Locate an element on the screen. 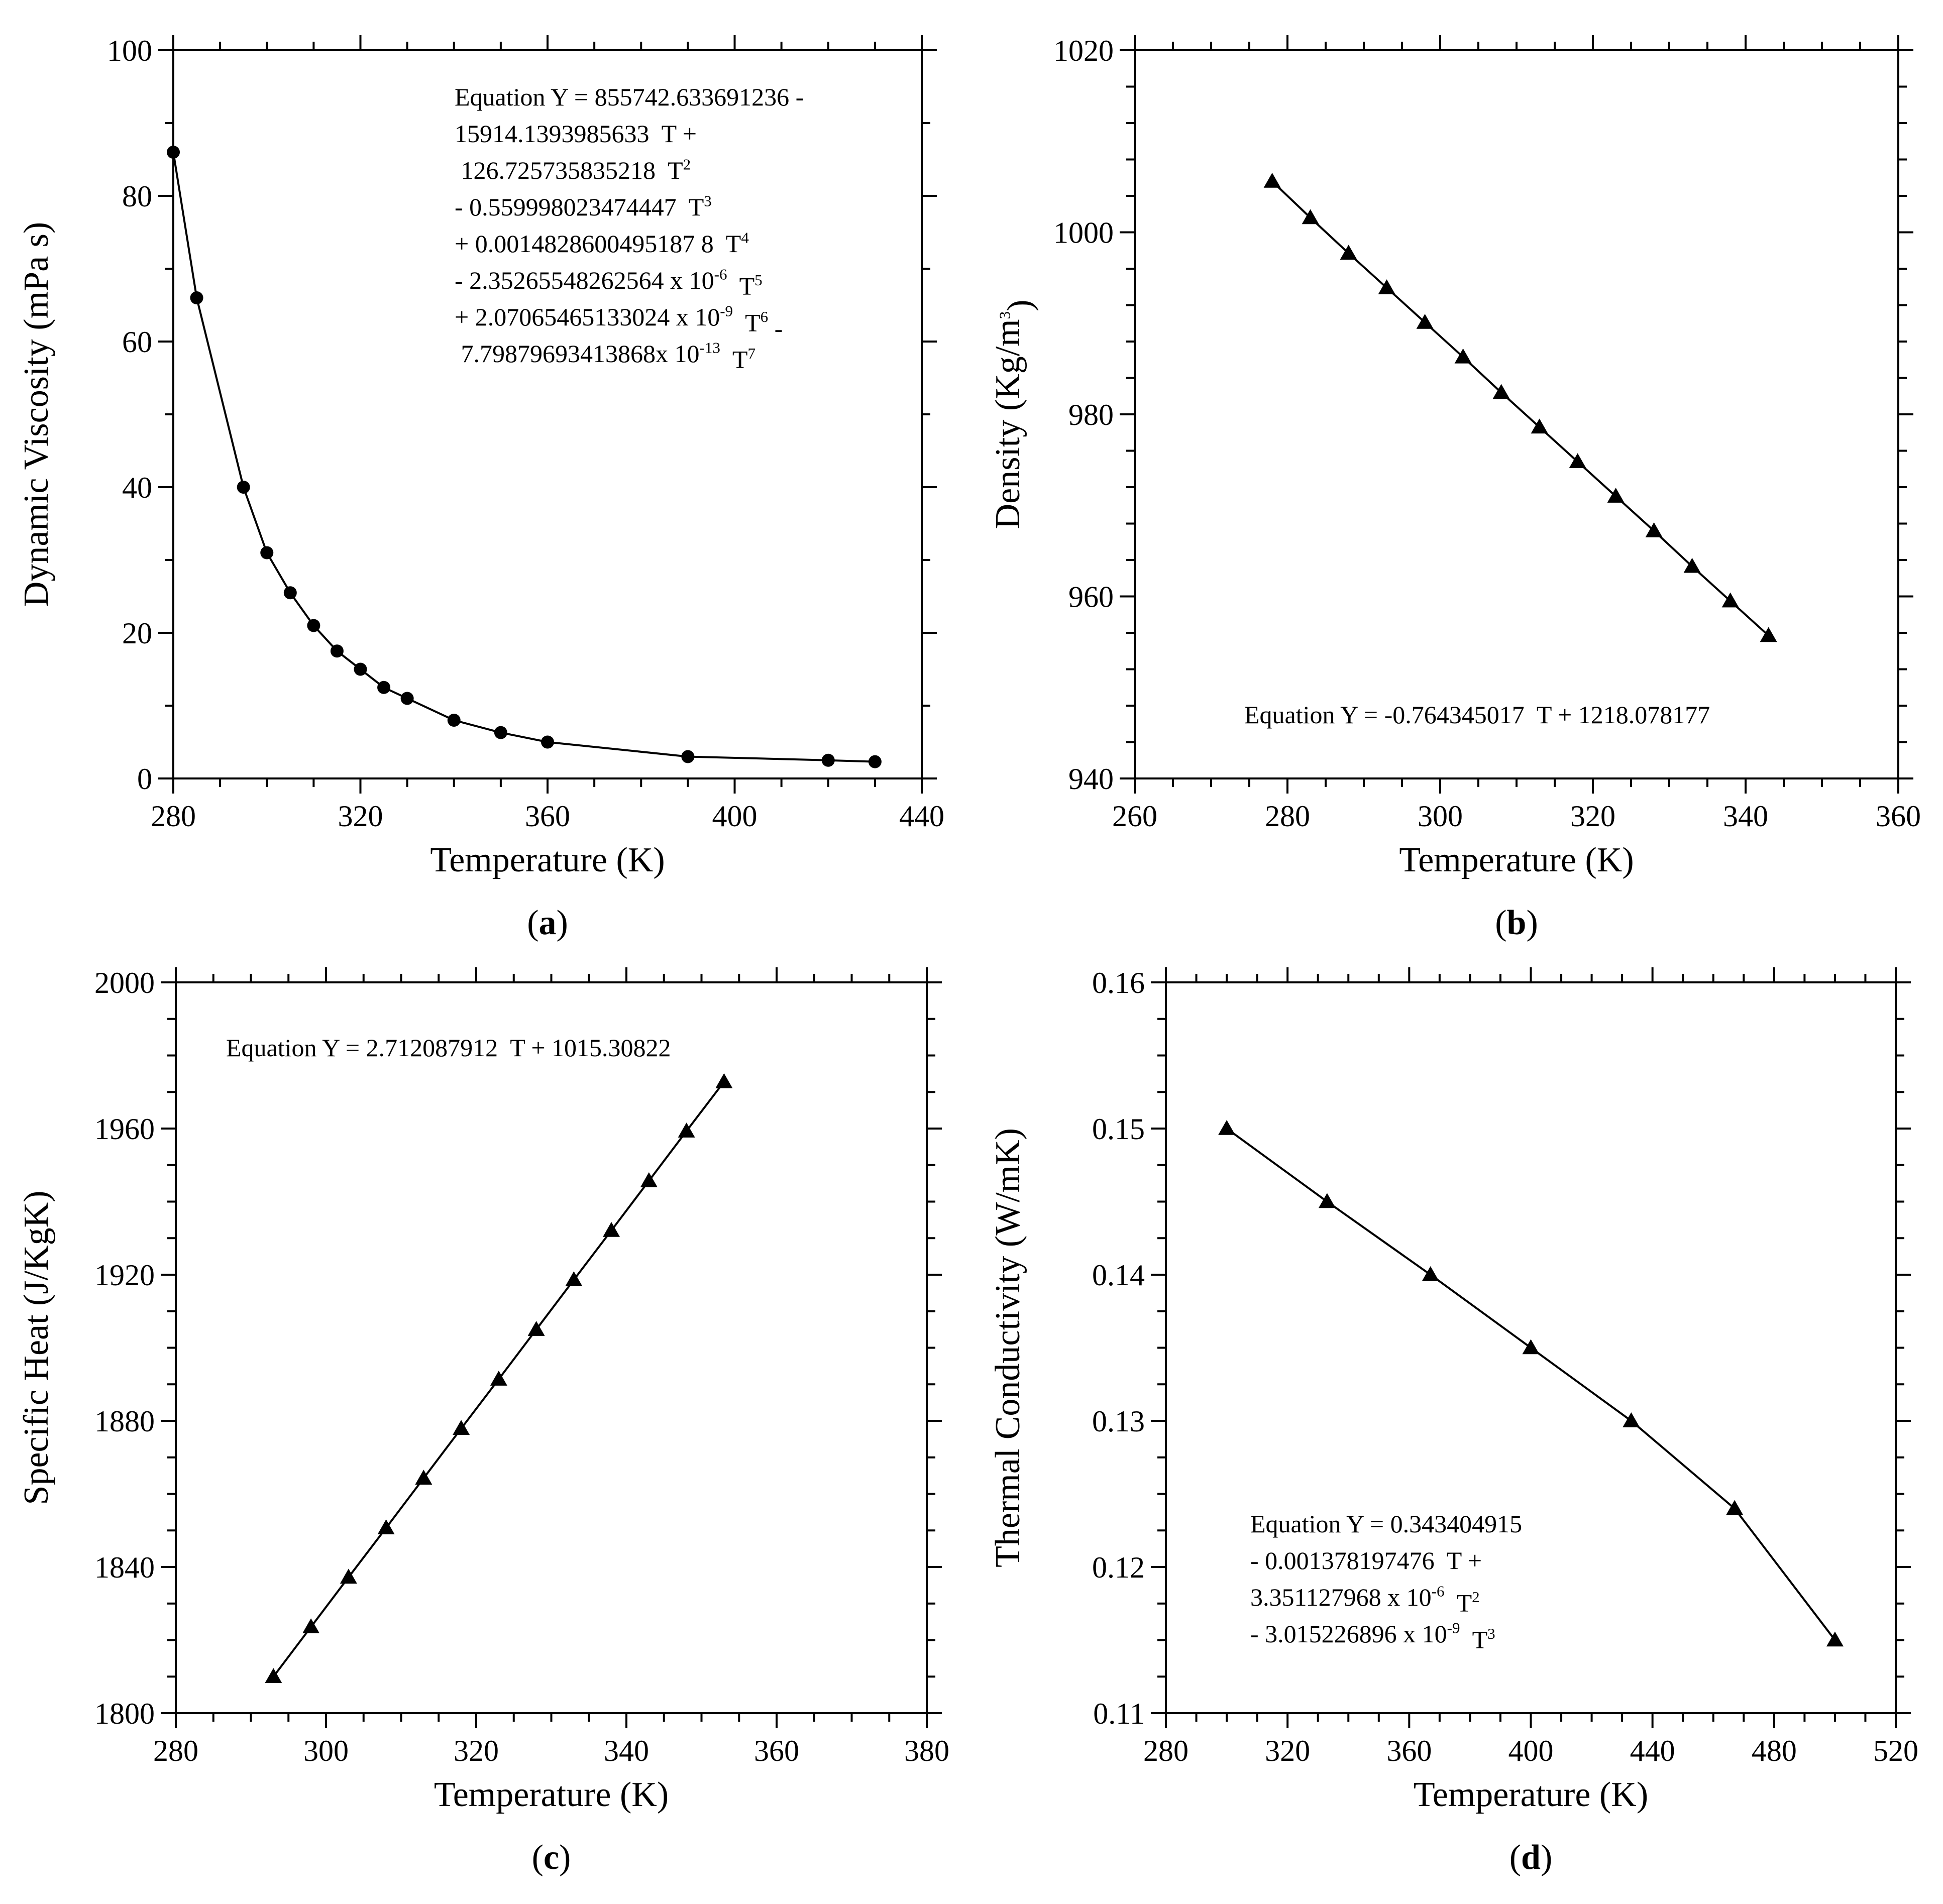 Image resolution: width=1943 pixels, height=1904 pixels. equation-line: Equation Y = 2.712087912 T + 1015.30822 is located at coordinates (448, 1048).